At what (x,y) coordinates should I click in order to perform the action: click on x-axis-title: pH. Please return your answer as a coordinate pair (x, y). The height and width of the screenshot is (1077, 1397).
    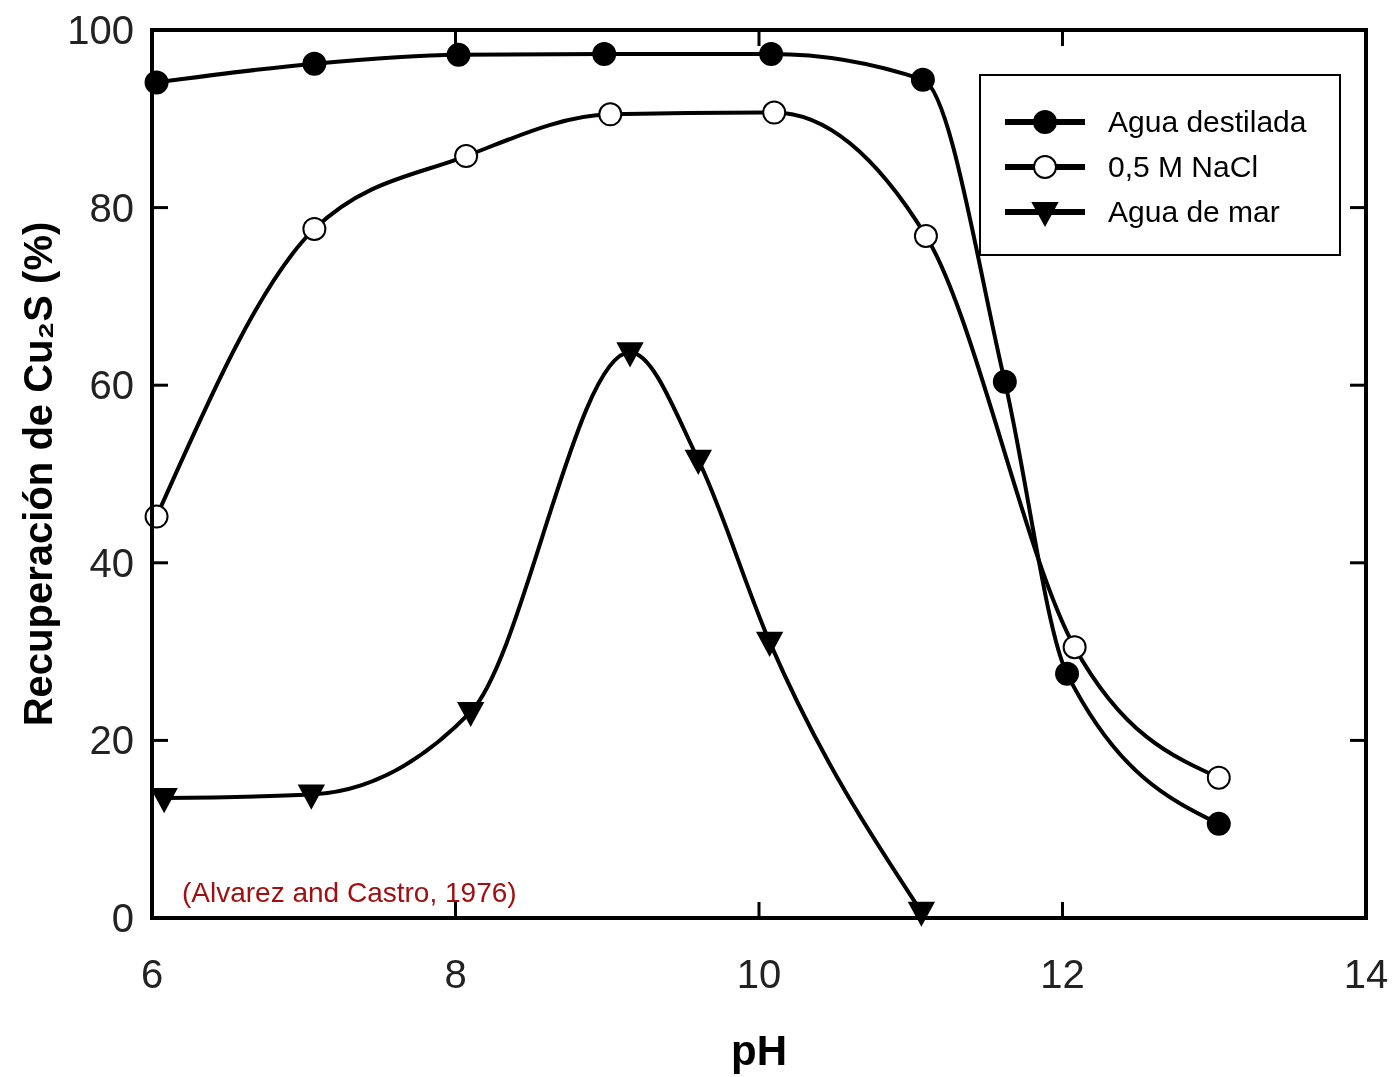
    Looking at the image, I should click on (759, 1050).